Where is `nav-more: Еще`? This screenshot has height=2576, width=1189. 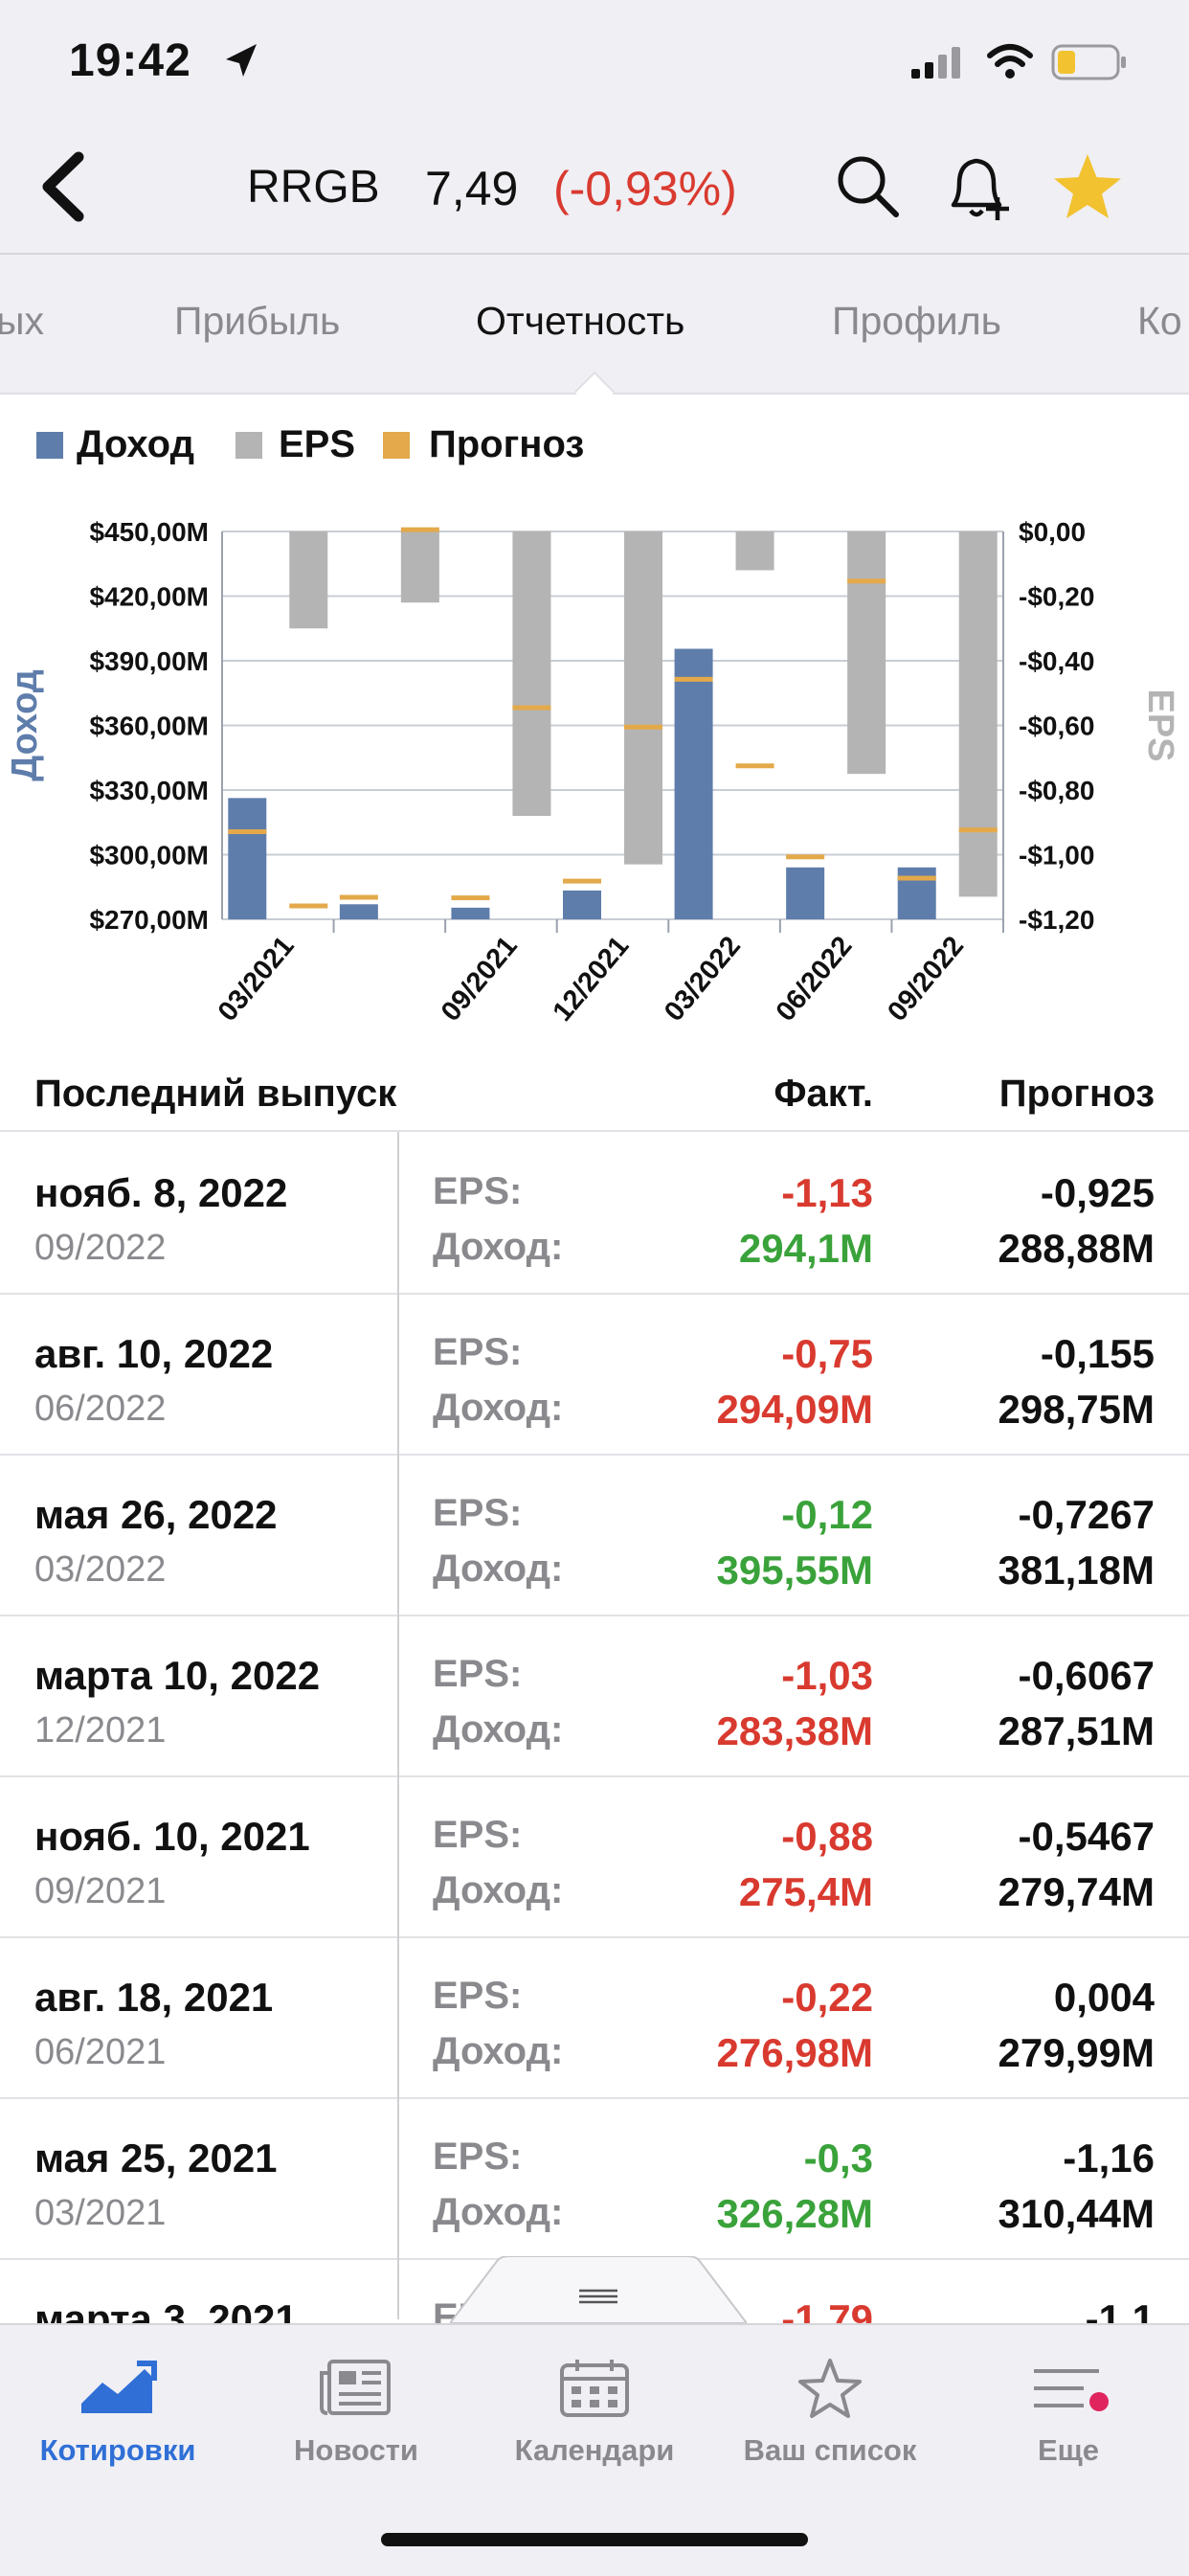 nav-more: Еще is located at coordinates (1068, 2413).